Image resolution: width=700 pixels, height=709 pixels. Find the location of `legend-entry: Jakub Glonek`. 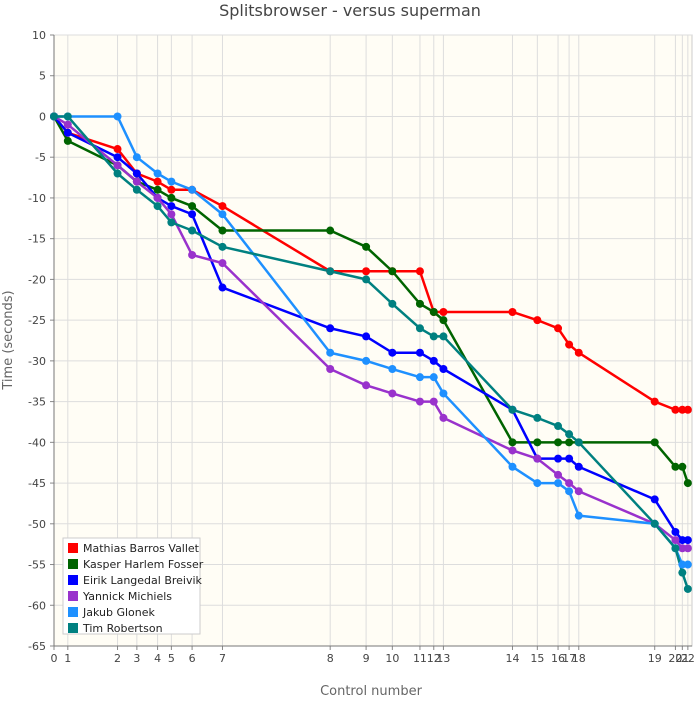

legend-entry: Jakub Glonek is located at coordinates (119, 612).